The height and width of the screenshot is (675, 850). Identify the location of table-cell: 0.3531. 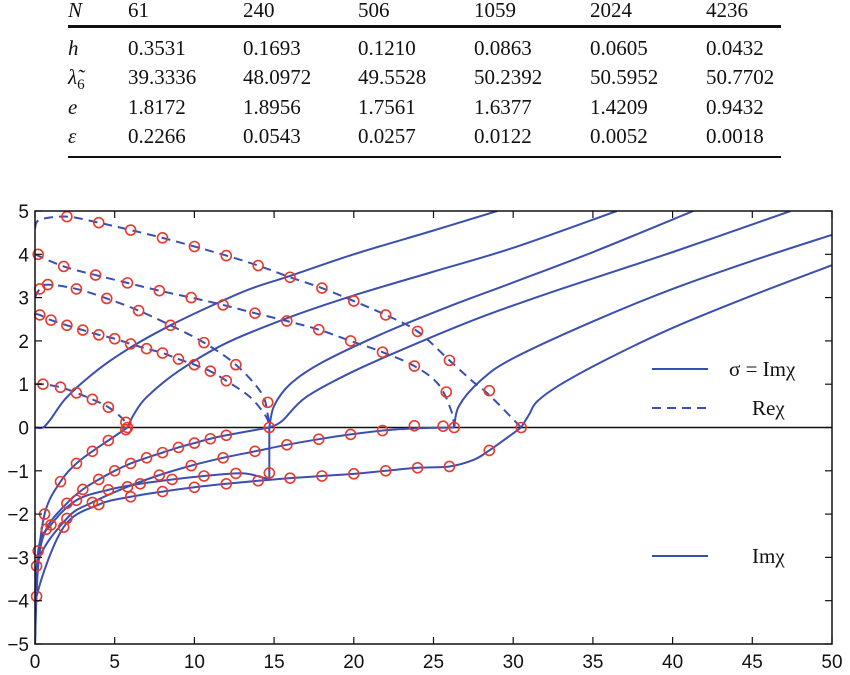
(157, 48).